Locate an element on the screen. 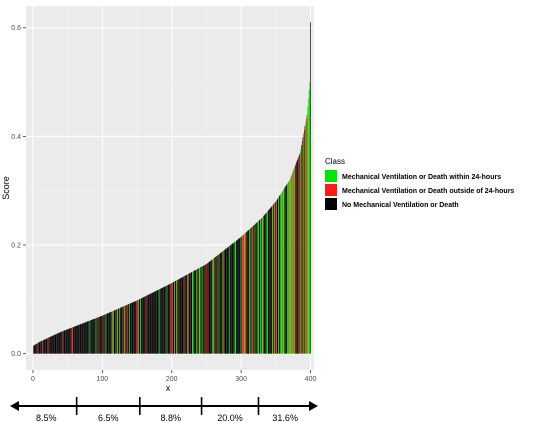 This screenshot has width=533, height=422. segment-label: 20.0% is located at coordinates (230, 417).